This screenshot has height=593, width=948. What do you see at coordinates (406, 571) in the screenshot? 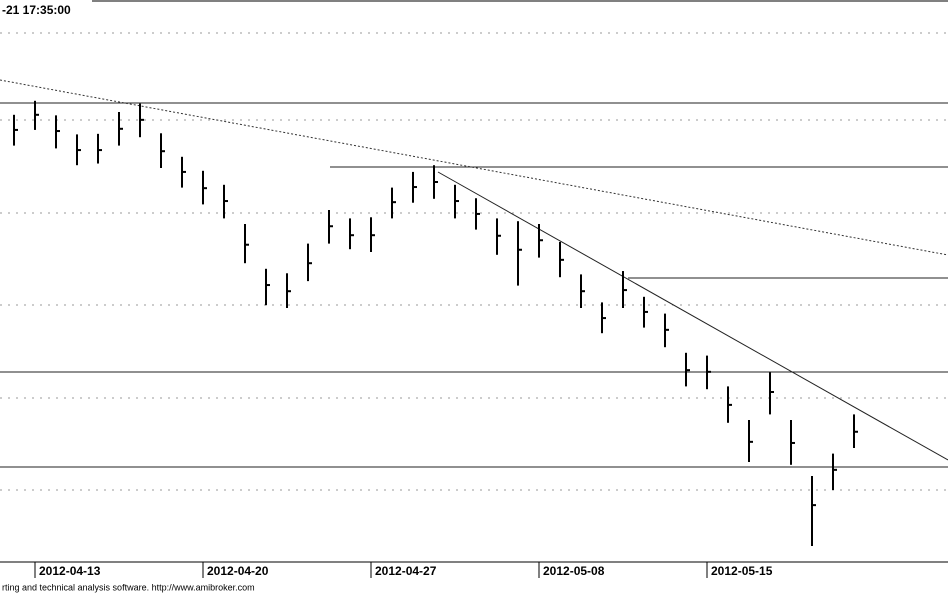
I see `x-tick-label: 2012-04-27` at bounding box center [406, 571].